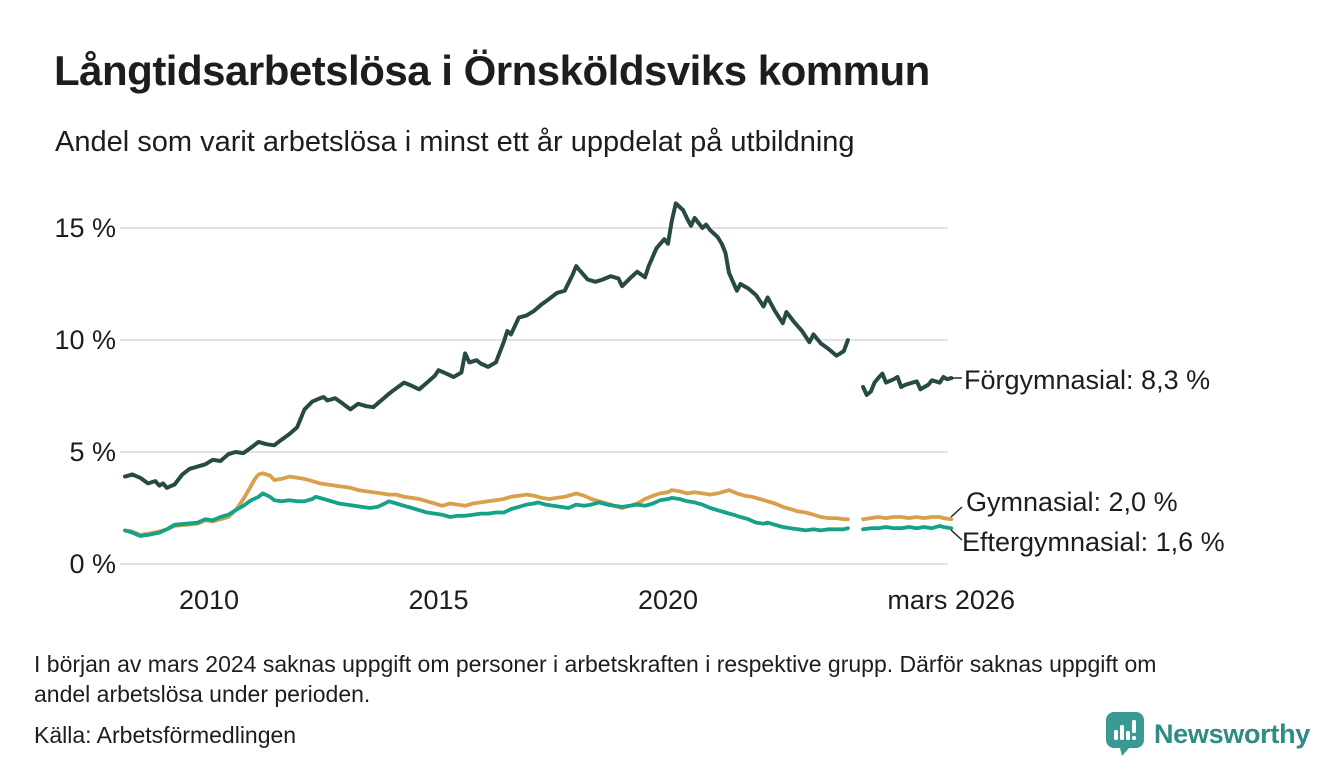 Image resolution: width=1340 pixels, height=780 pixels. What do you see at coordinates (668, 600) in the screenshot?
I see `x-axis-tick-2020: 2020` at bounding box center [668, 600].